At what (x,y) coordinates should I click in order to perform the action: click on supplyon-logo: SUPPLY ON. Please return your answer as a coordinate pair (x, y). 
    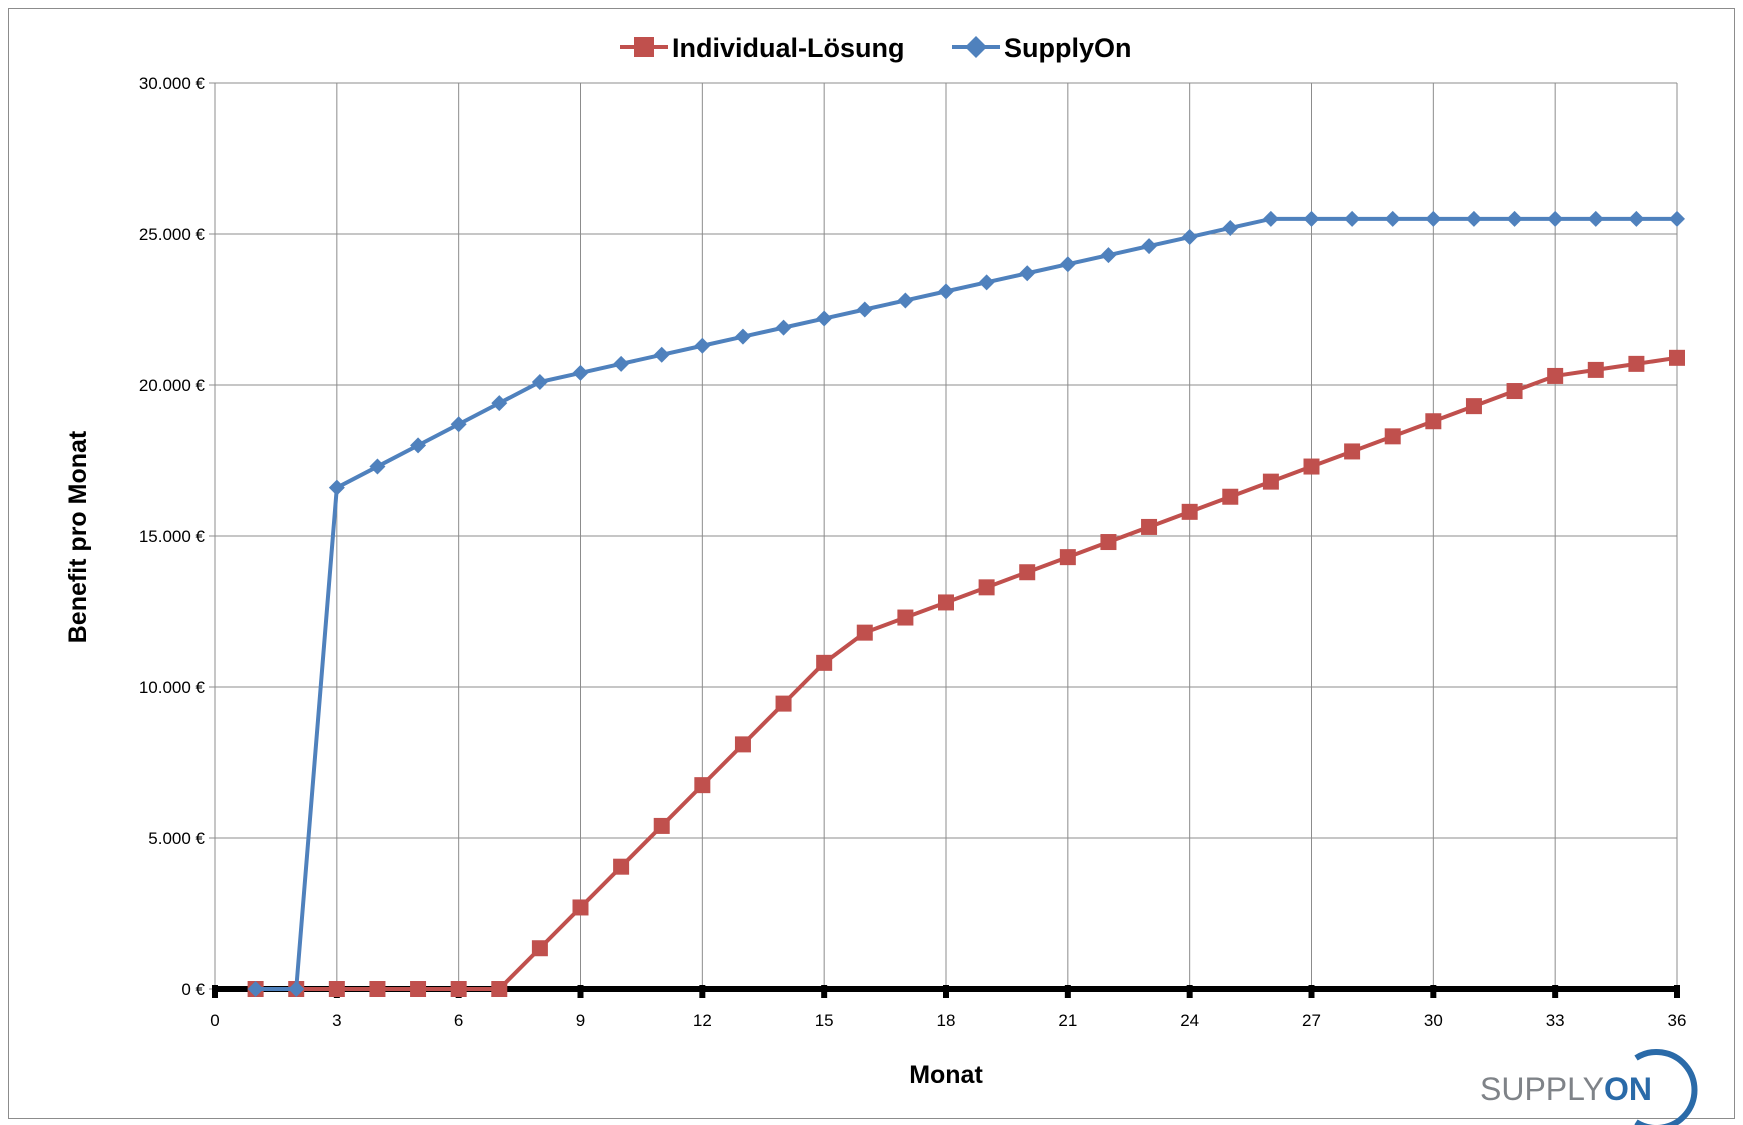
    Looking at the image, I should click on (1589, 1087).